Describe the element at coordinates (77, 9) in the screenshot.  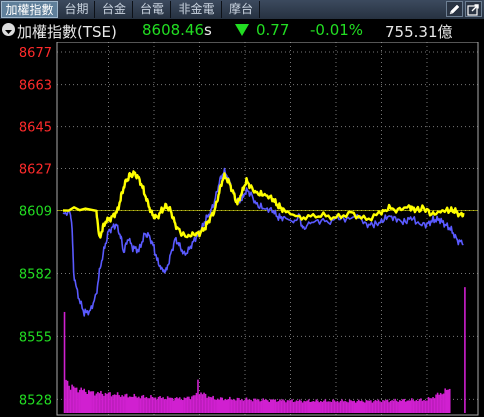
I see `tab-taiwan-futures: 台期` at that location.